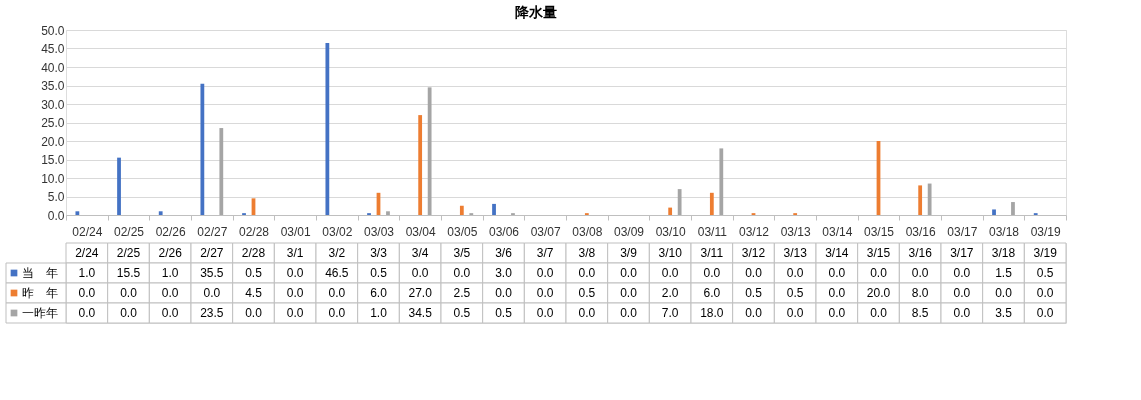 The image size is (1141, 400). Describe the element at coordinates (87, 231) in the screenshot. I see `x-tick-label: 02/24` at that location.